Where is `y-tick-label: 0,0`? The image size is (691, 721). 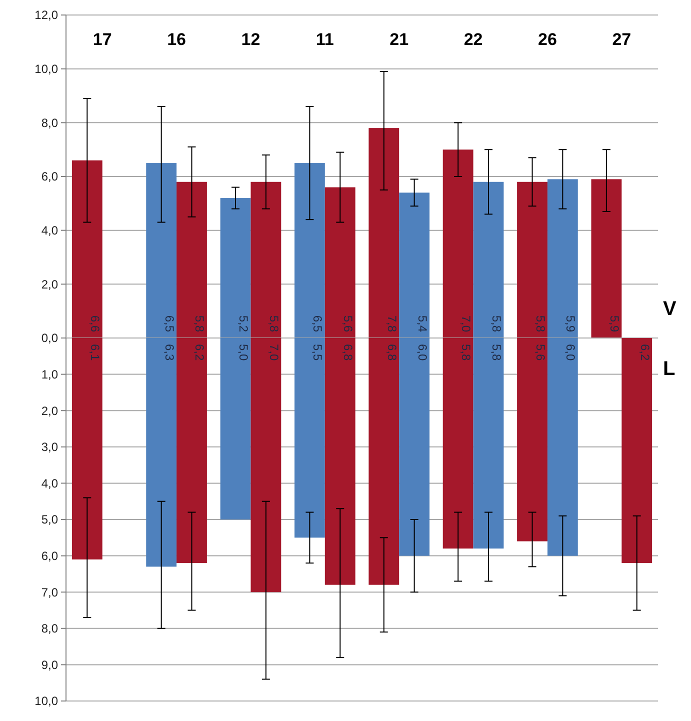
y-tick-label: 0,0 is located at coordinates (49, 338).